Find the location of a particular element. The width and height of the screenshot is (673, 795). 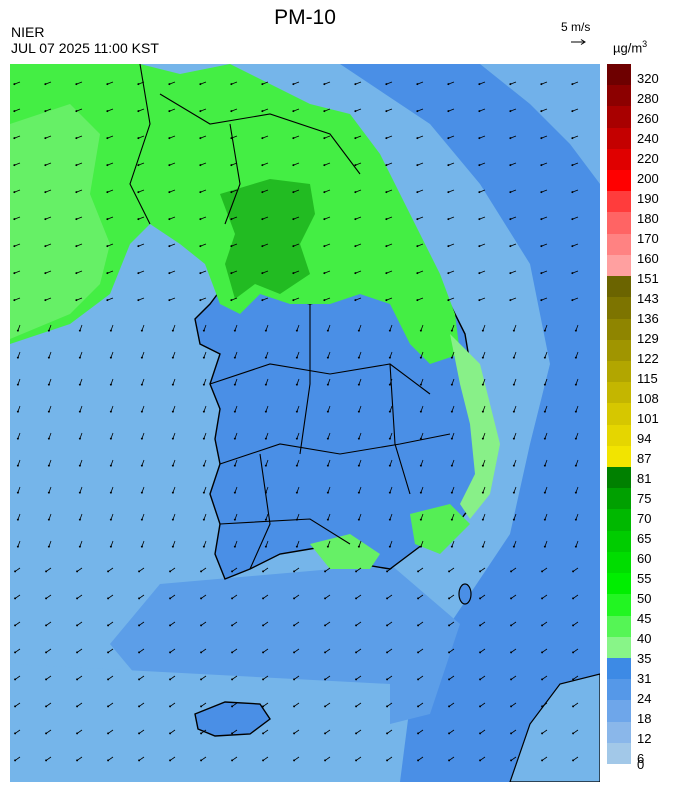

legend-label: 170 is located at coordinates (648, 238).